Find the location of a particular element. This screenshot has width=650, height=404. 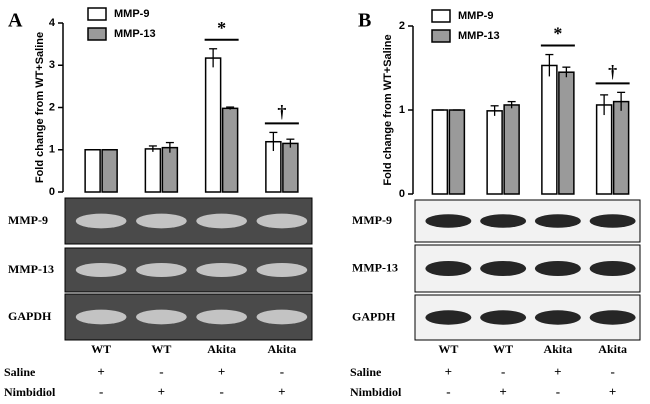

y-tick-label: 4 is located at coordinates (52, 23).